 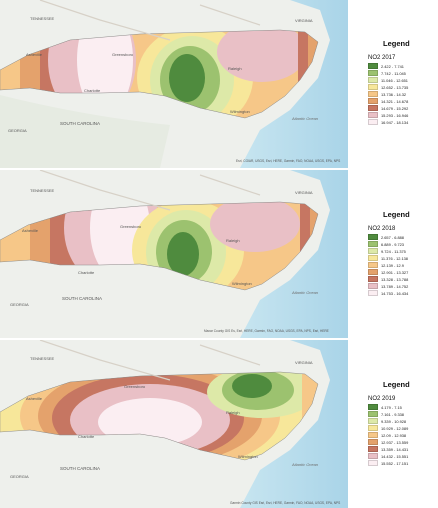 I want to click on legend-class: 7.742 - 11.045, so click(x=387, y=73).